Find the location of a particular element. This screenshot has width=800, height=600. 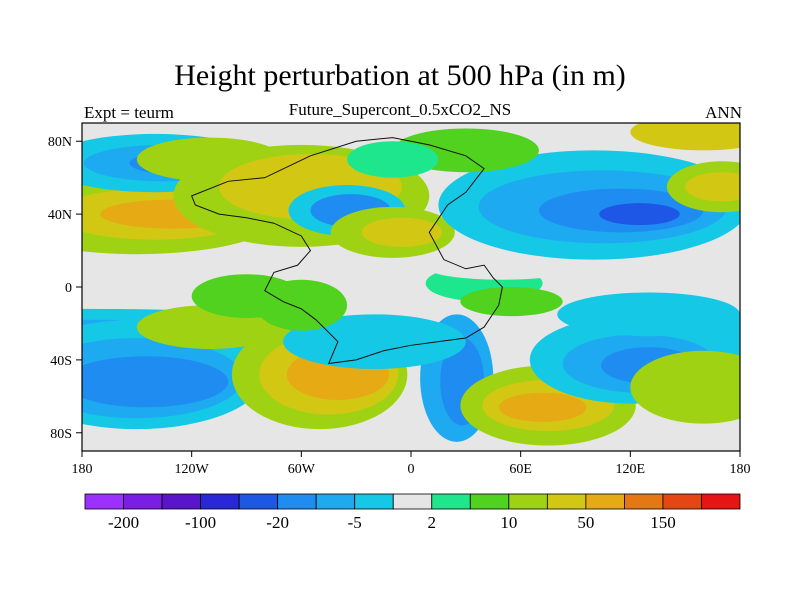

longitude-axis: 180 120W 60W 0 60E 120E 180 is located at coordinates (411, 464).